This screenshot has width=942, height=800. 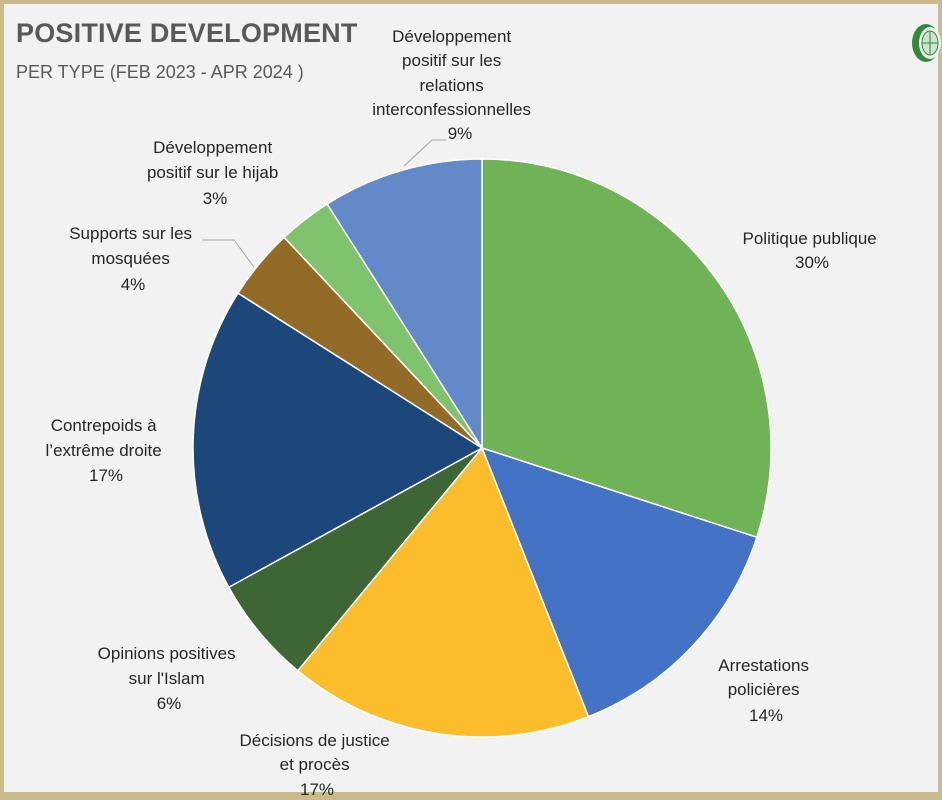 I want to click on crescent-globe-logo-icon, so click(x=926, y=43).